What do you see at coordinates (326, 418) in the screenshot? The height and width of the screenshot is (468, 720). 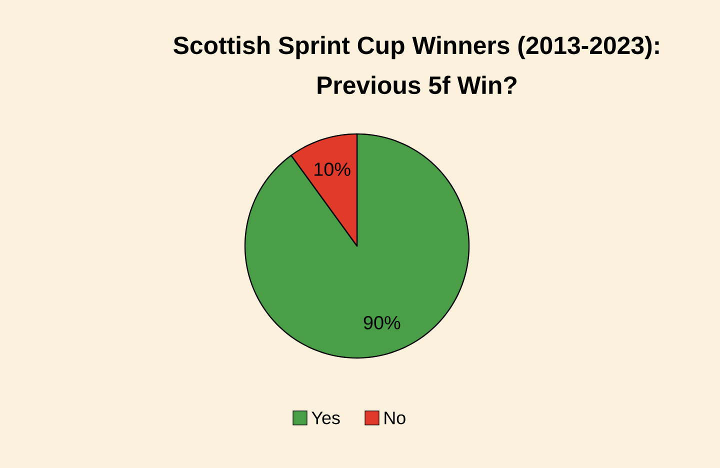 I see `legend-label: Yes` at bounding box center [326, 418].